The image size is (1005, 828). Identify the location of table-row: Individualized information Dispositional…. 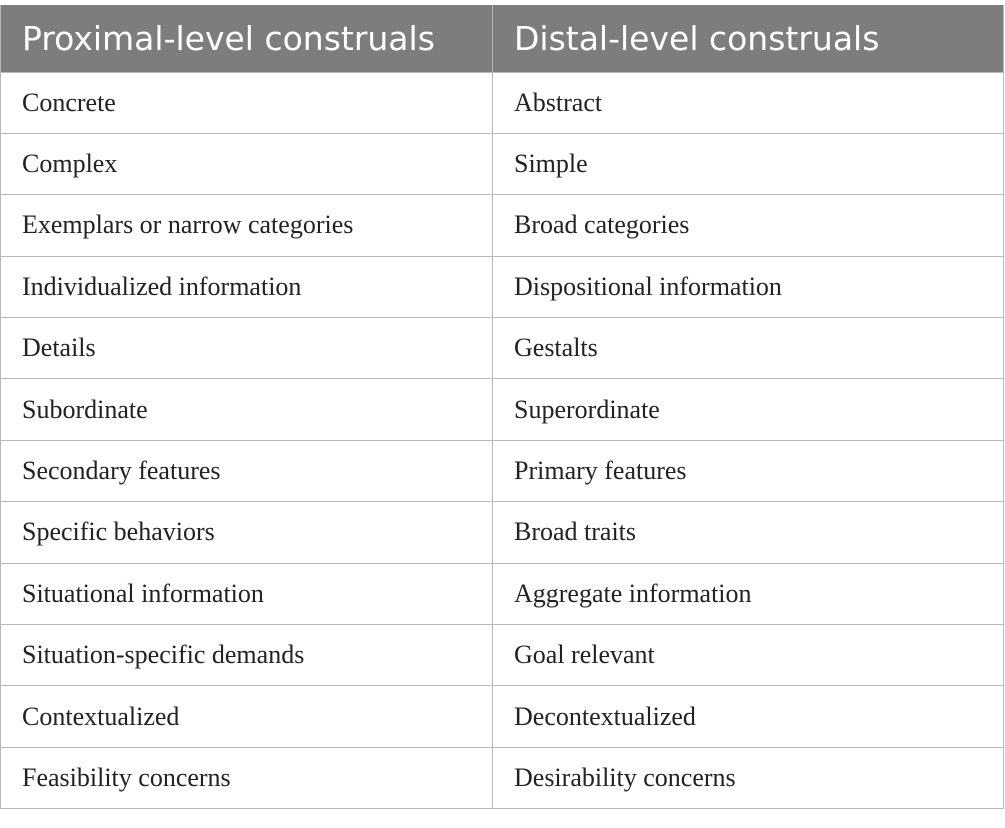
(502, 287).